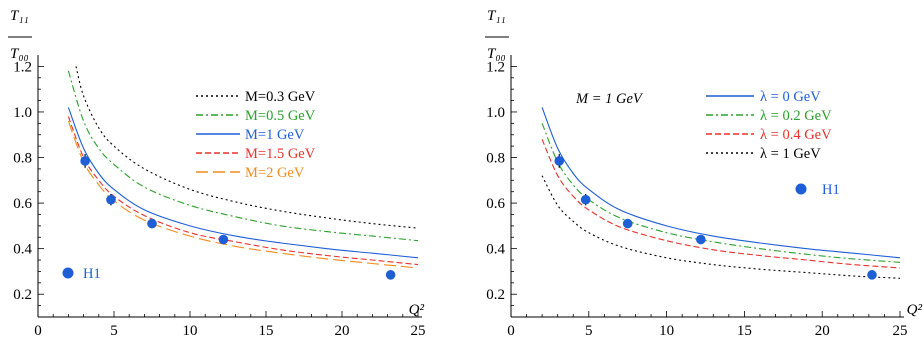  Describe the element at coordinates (280, 116) in the screenshot. I see `legend-label-m05: M=0.5 GeV` at that location.